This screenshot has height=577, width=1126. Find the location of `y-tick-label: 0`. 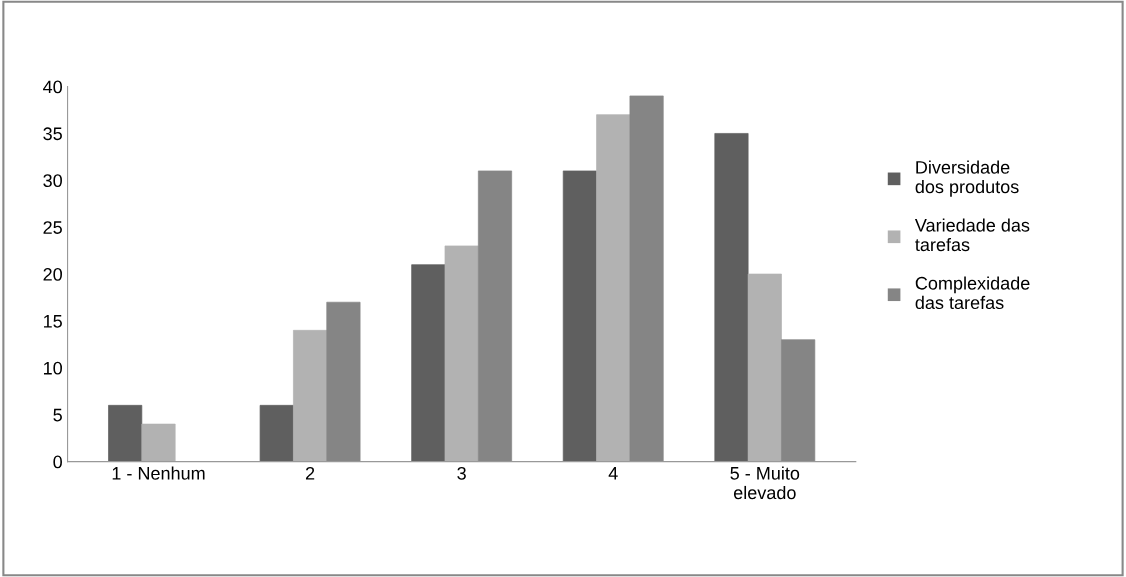

y-tick-label: 0 is located at coordinates (57, 462).